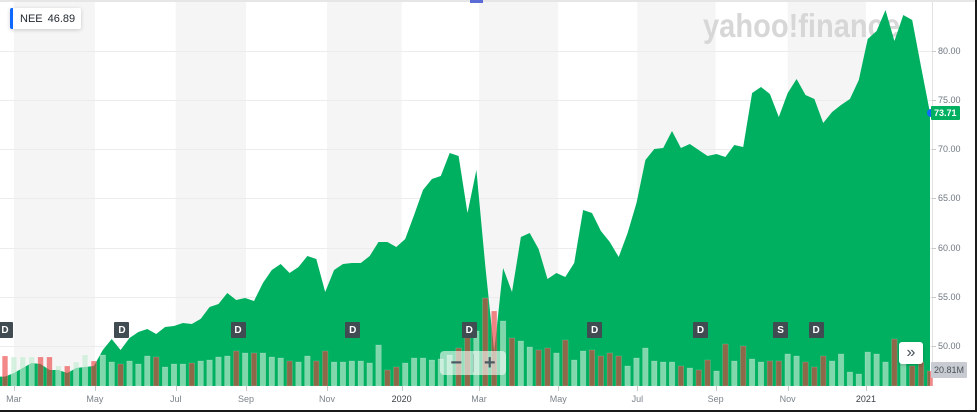  Describe the element at coordinates (949, 51) in the screenshot. I see `y-axis-label: 80.00` at that location.